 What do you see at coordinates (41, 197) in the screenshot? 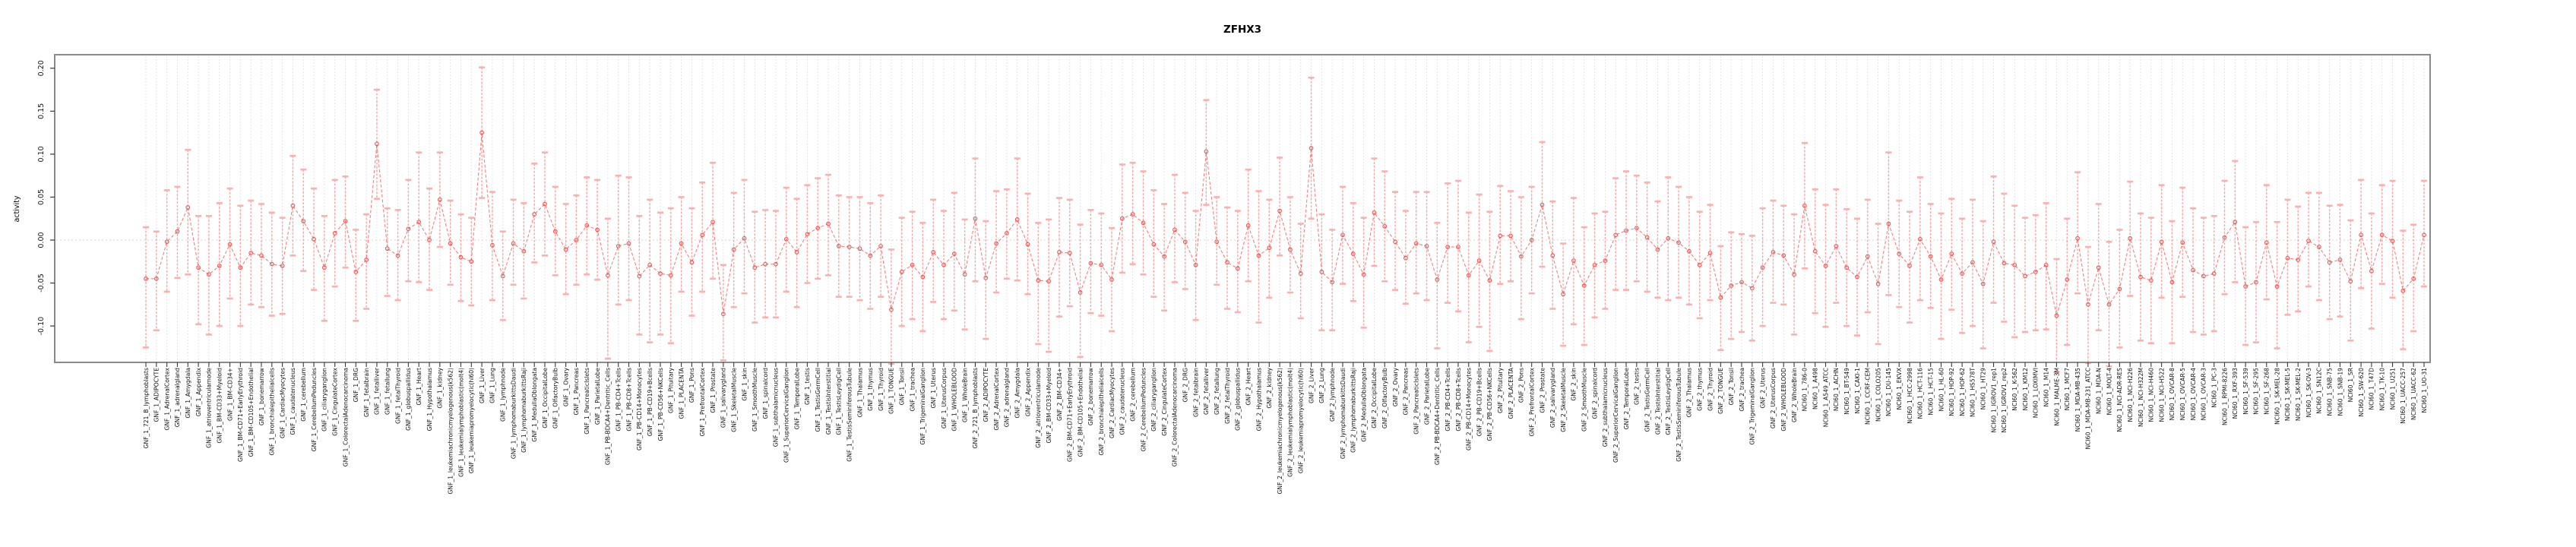
I see `y-tick-label: 0.05` at bounding box center [41, 197].